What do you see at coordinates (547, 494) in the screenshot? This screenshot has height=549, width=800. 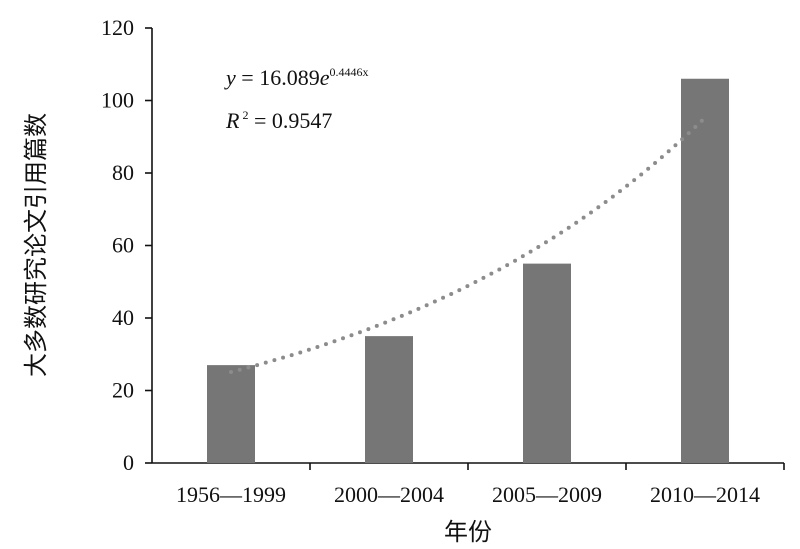 I see `x-tick-label: 2005—2009` at bounding box center [547, 494].